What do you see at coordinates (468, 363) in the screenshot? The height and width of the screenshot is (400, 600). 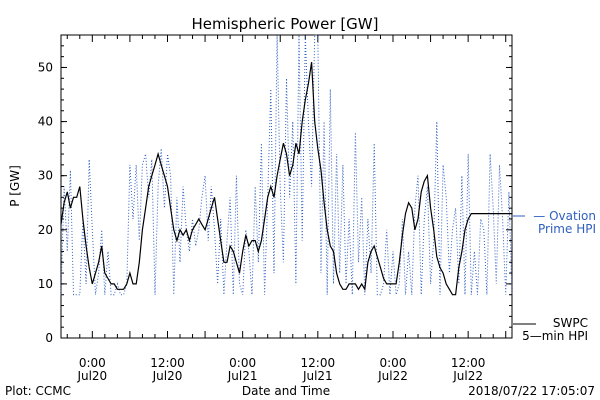 I see `x-tick-time-5: 12:00` at bounding box center [468, 363].